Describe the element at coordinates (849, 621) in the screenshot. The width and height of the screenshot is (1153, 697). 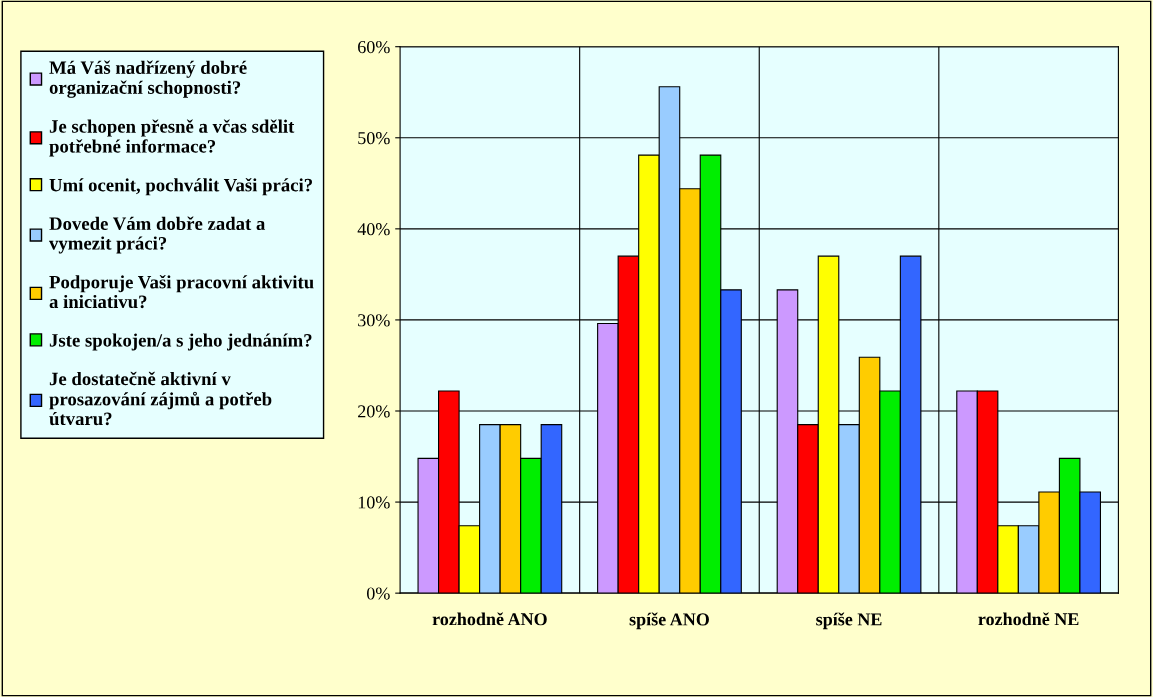
I see `x-tick-label: spíše NE` at that location.